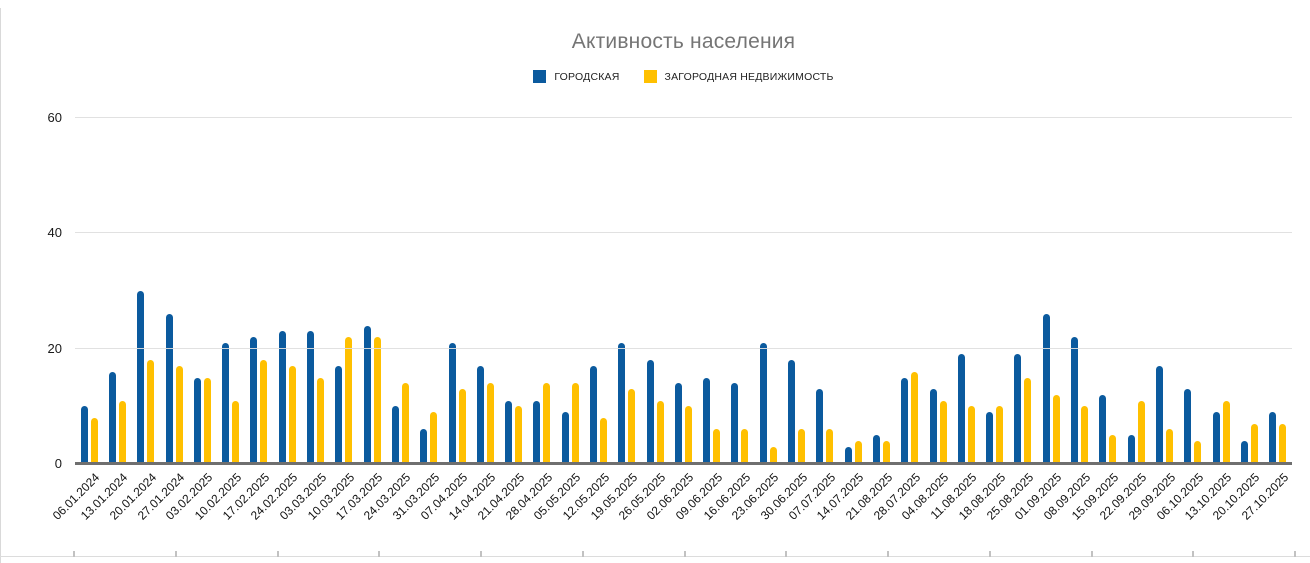 This screenshot has width=1310, height=563. What do you see at coordinates (540, 76) in the screenshot?
I see `legend-swatch-urban-icon` at bounding box center [540, 76].